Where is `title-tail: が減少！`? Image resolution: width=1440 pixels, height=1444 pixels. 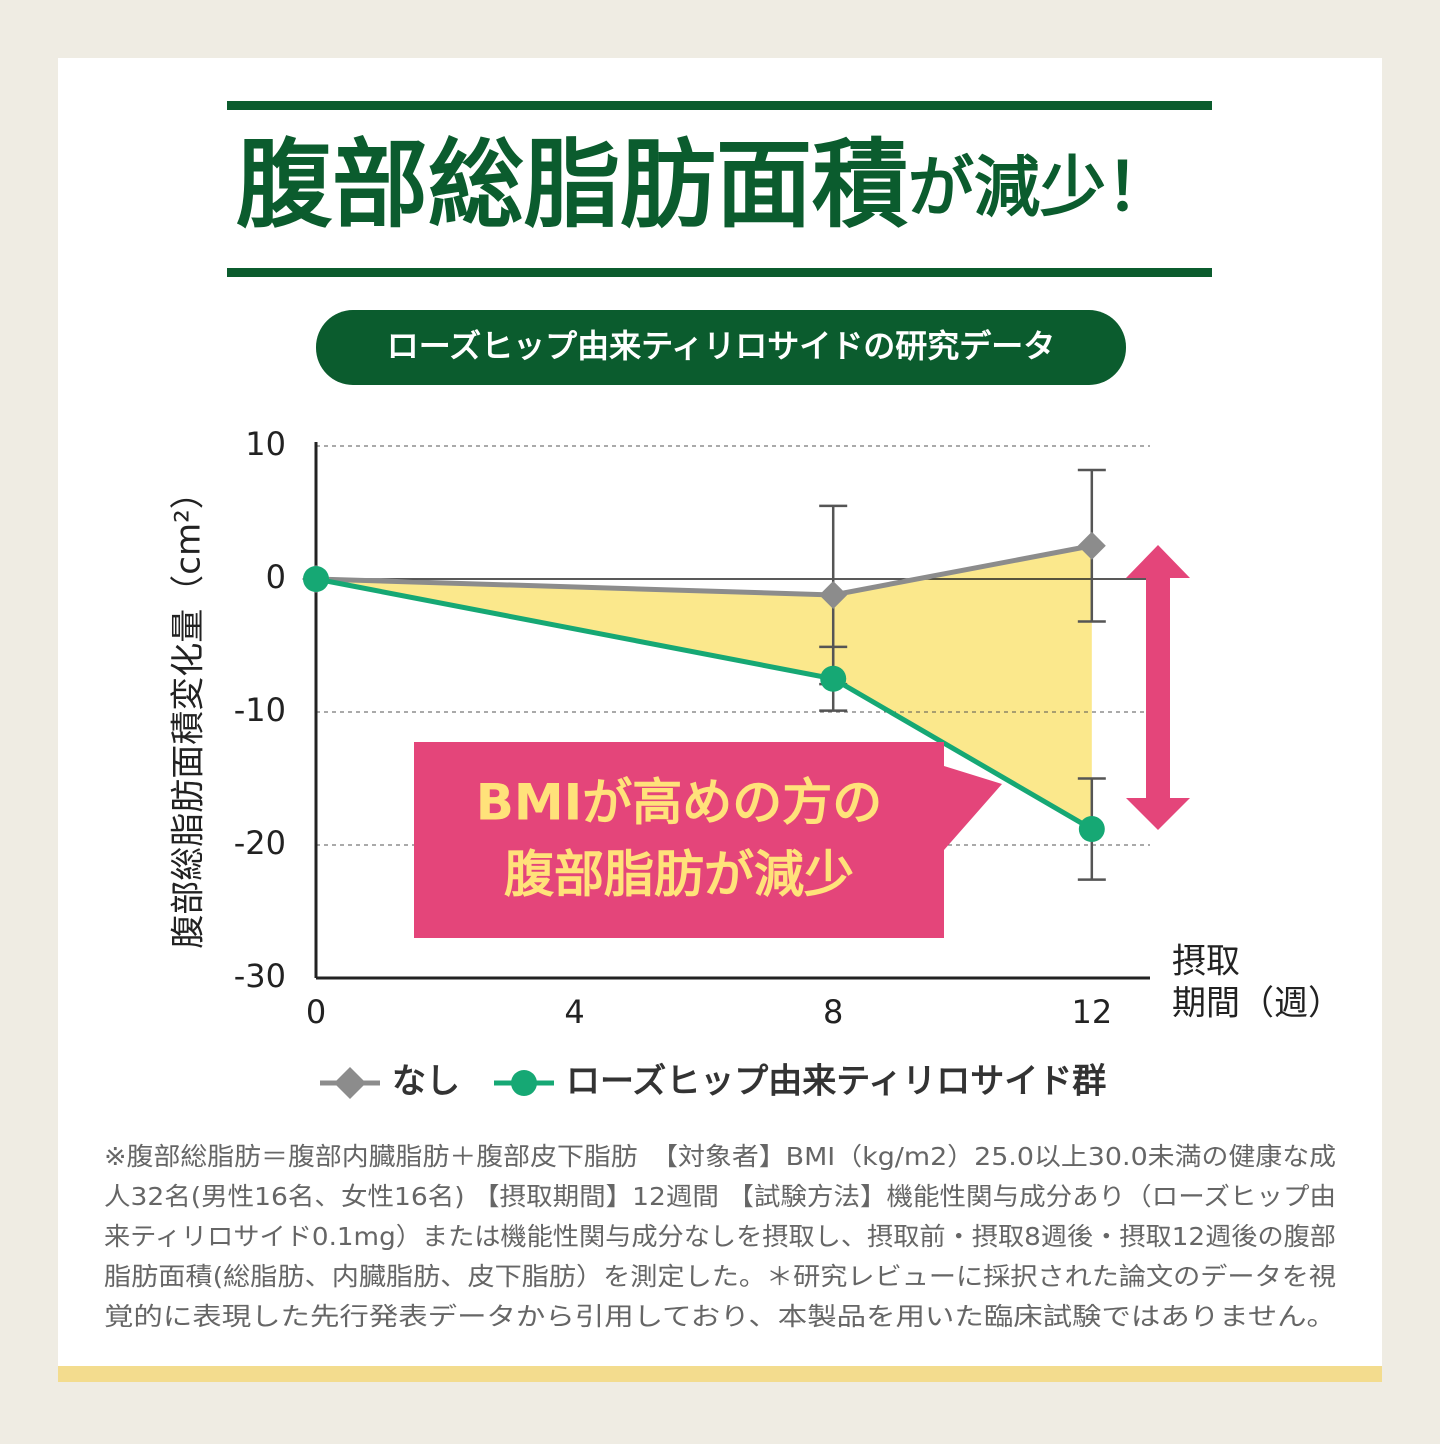 title-tail: が減少！ is located at coordinates (1040, 187).